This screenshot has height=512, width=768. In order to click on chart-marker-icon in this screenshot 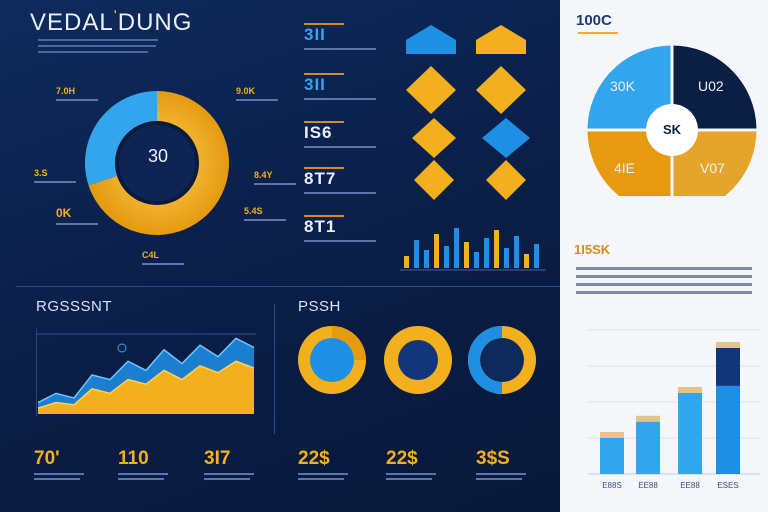, I will do `click(122, 348)`.